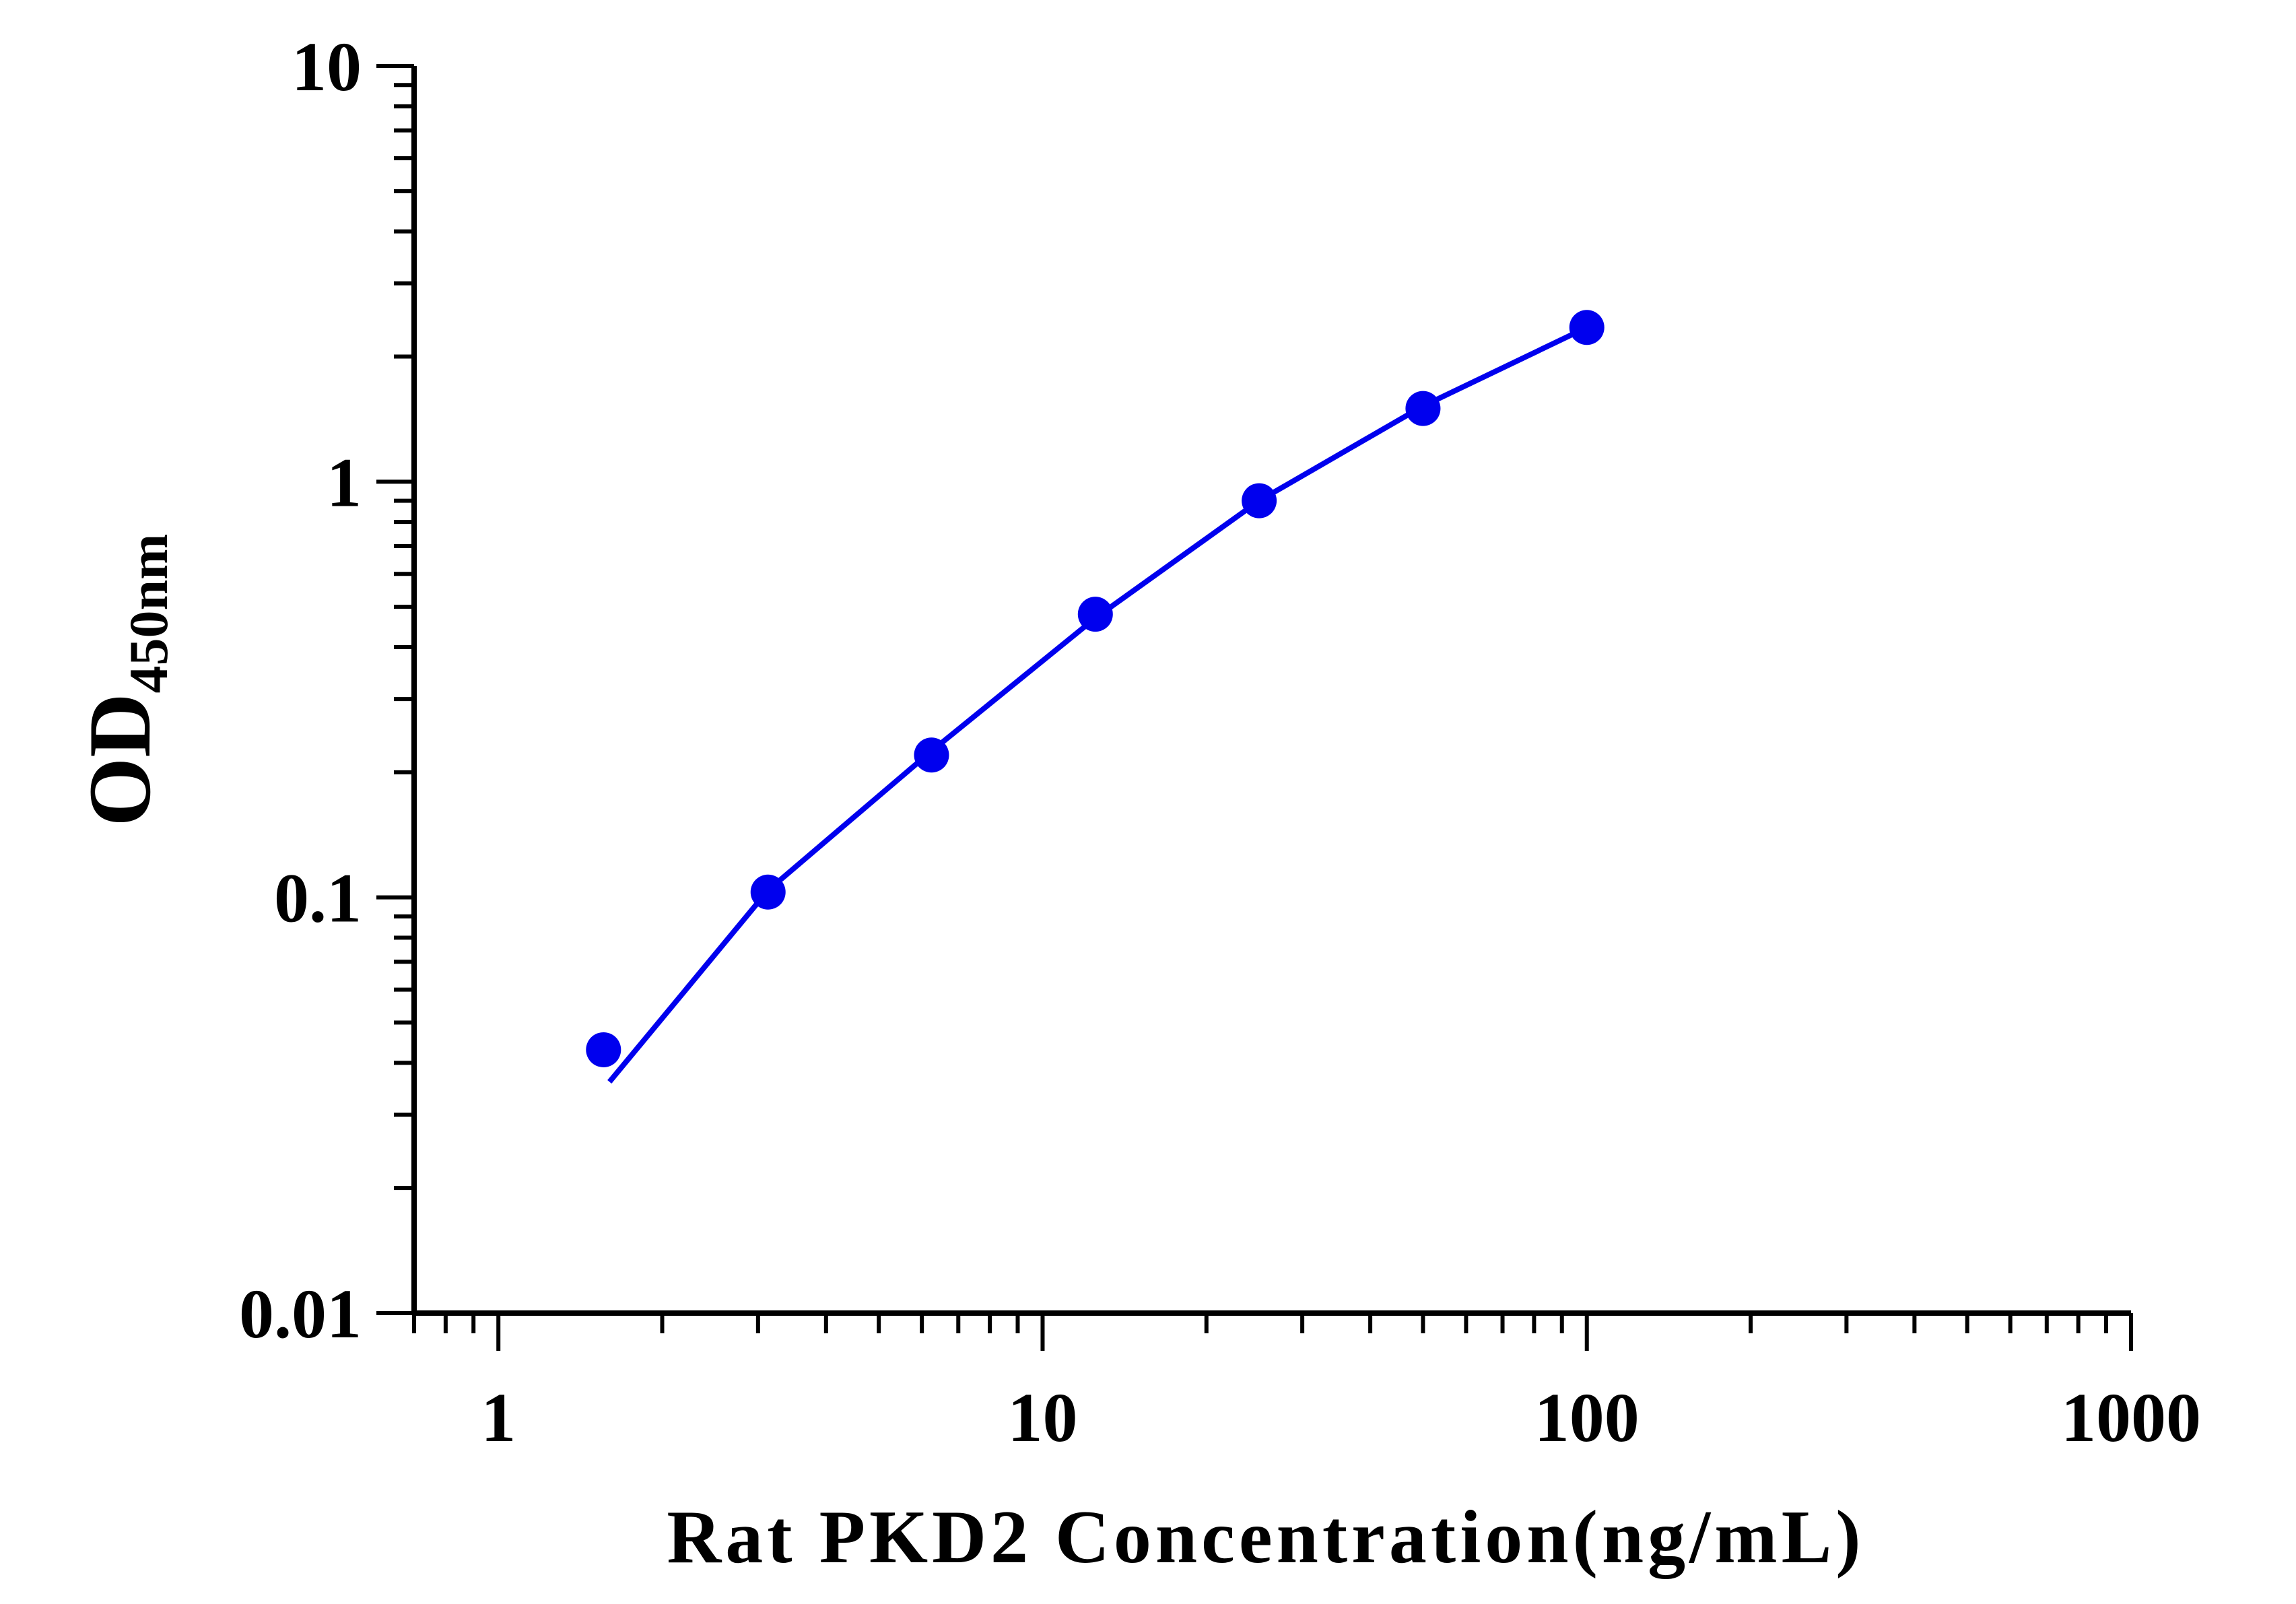 The image size is (2296, 1604). What do you see at coordinates (498, 1418) in the screenshot?
I see `x-tick-label: 1` at bounding box center [498, 1418].